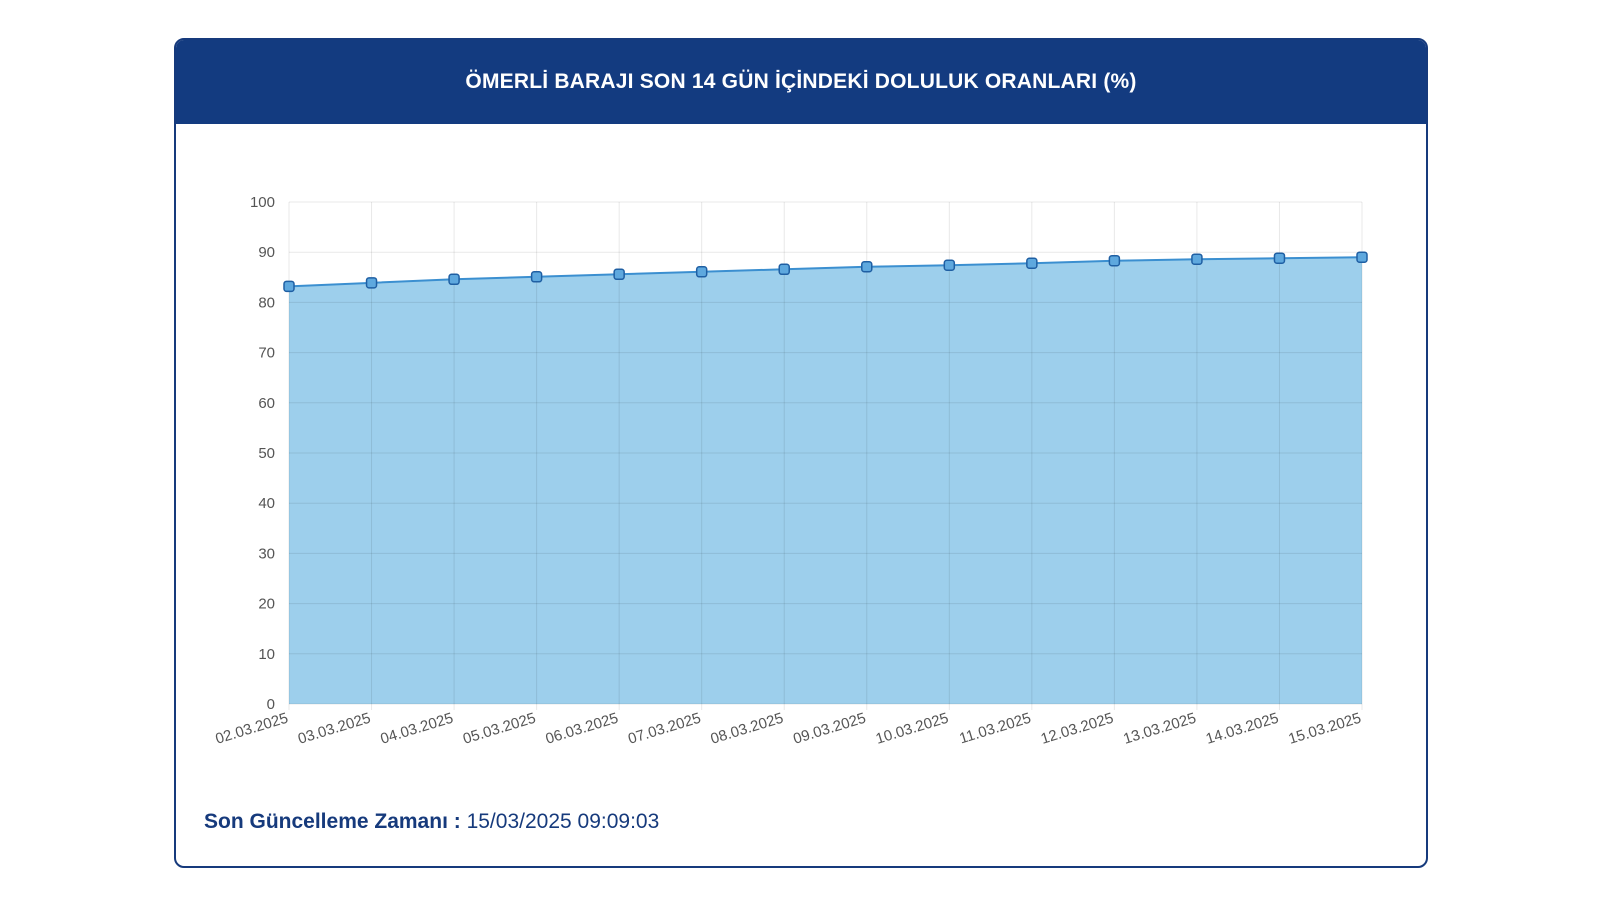 The height and width of the screenshot is (900, 1600). Describe the element at coordinates (266, 353) in the screenshot. I see `y-tick-label: 70` at that location.